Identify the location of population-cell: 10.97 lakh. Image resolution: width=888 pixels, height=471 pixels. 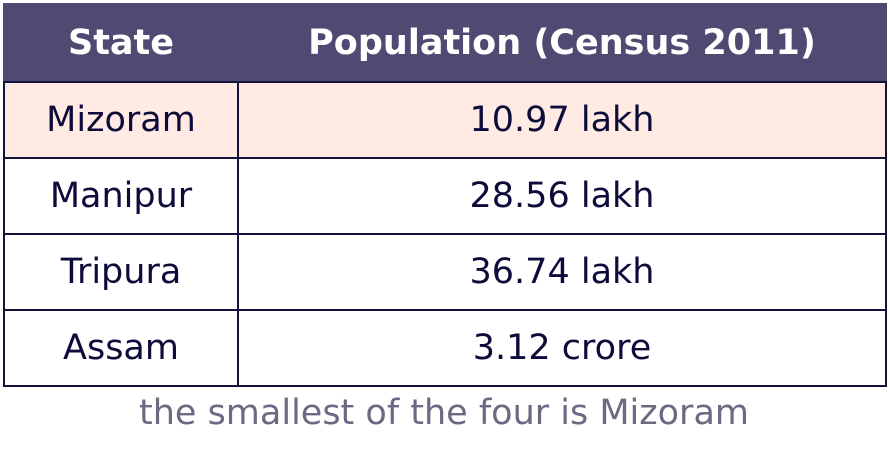
(562, 120).